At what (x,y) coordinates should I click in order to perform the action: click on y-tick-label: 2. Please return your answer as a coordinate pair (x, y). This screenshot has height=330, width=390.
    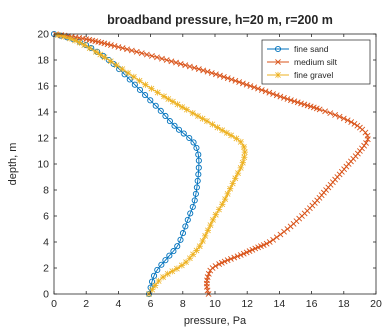
    Looking at the image, I should click on (46, 269).